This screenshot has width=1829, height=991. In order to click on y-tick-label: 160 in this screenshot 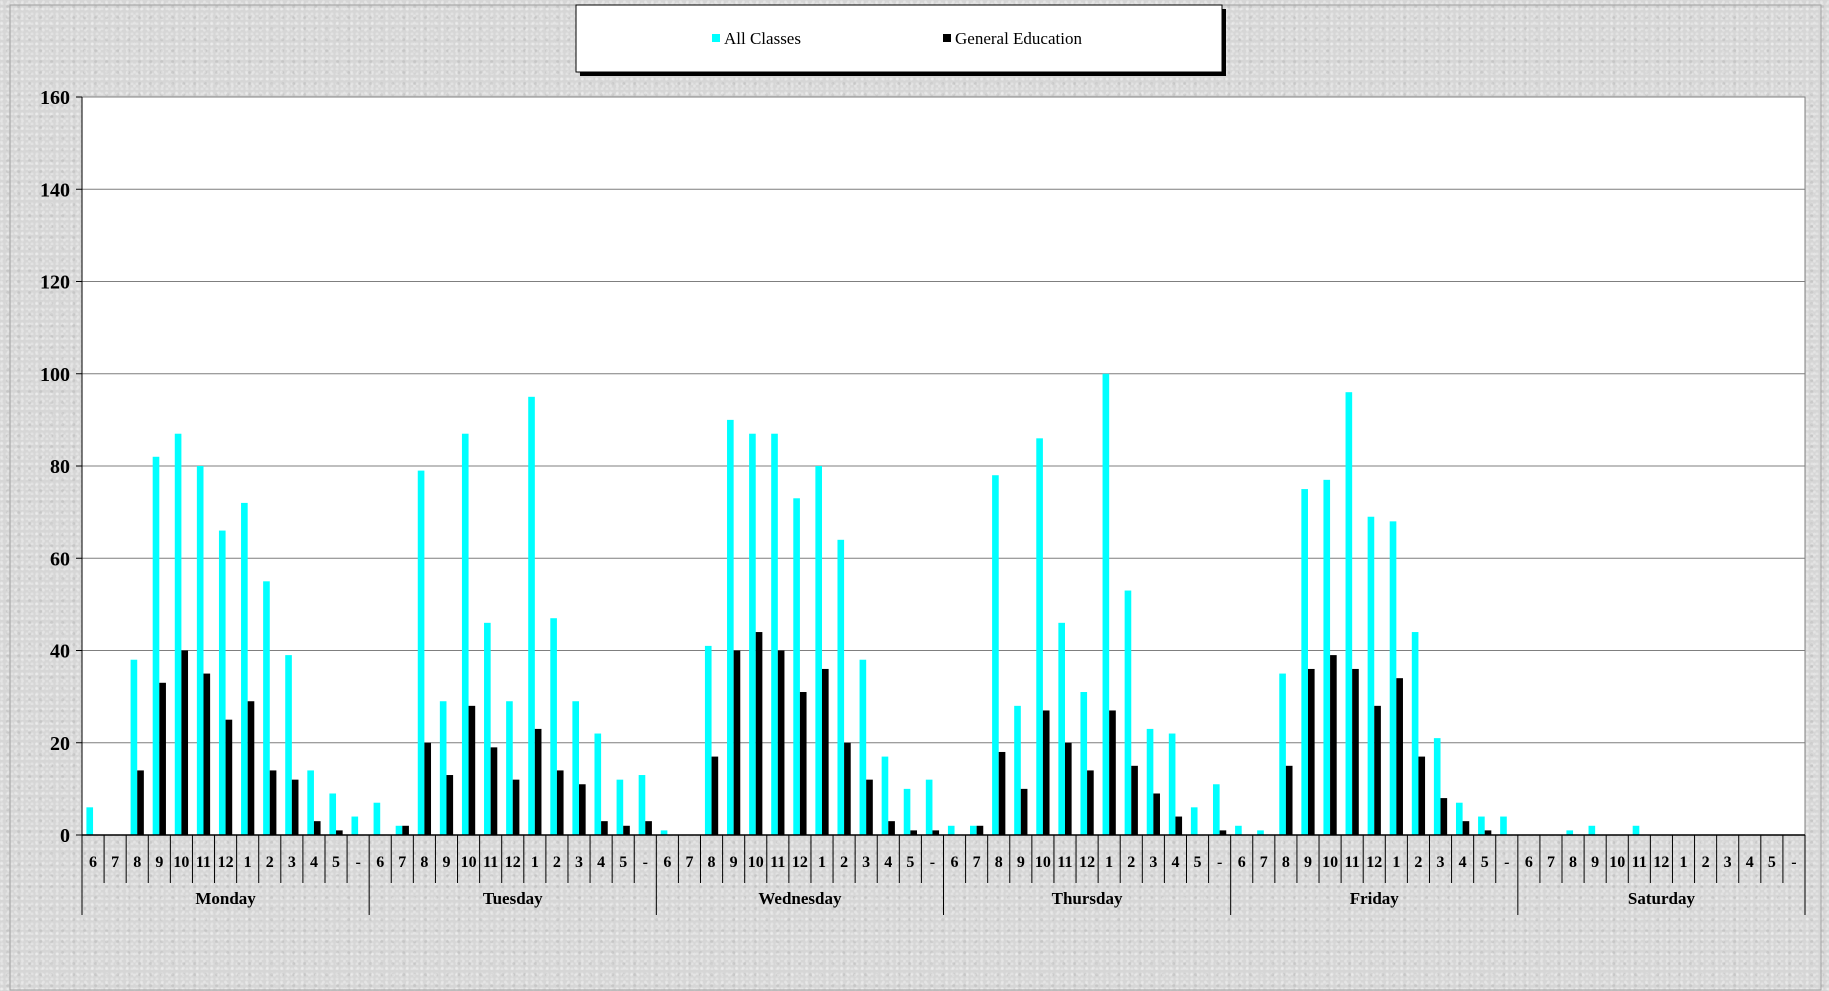, I will do `click(55, 98)`.